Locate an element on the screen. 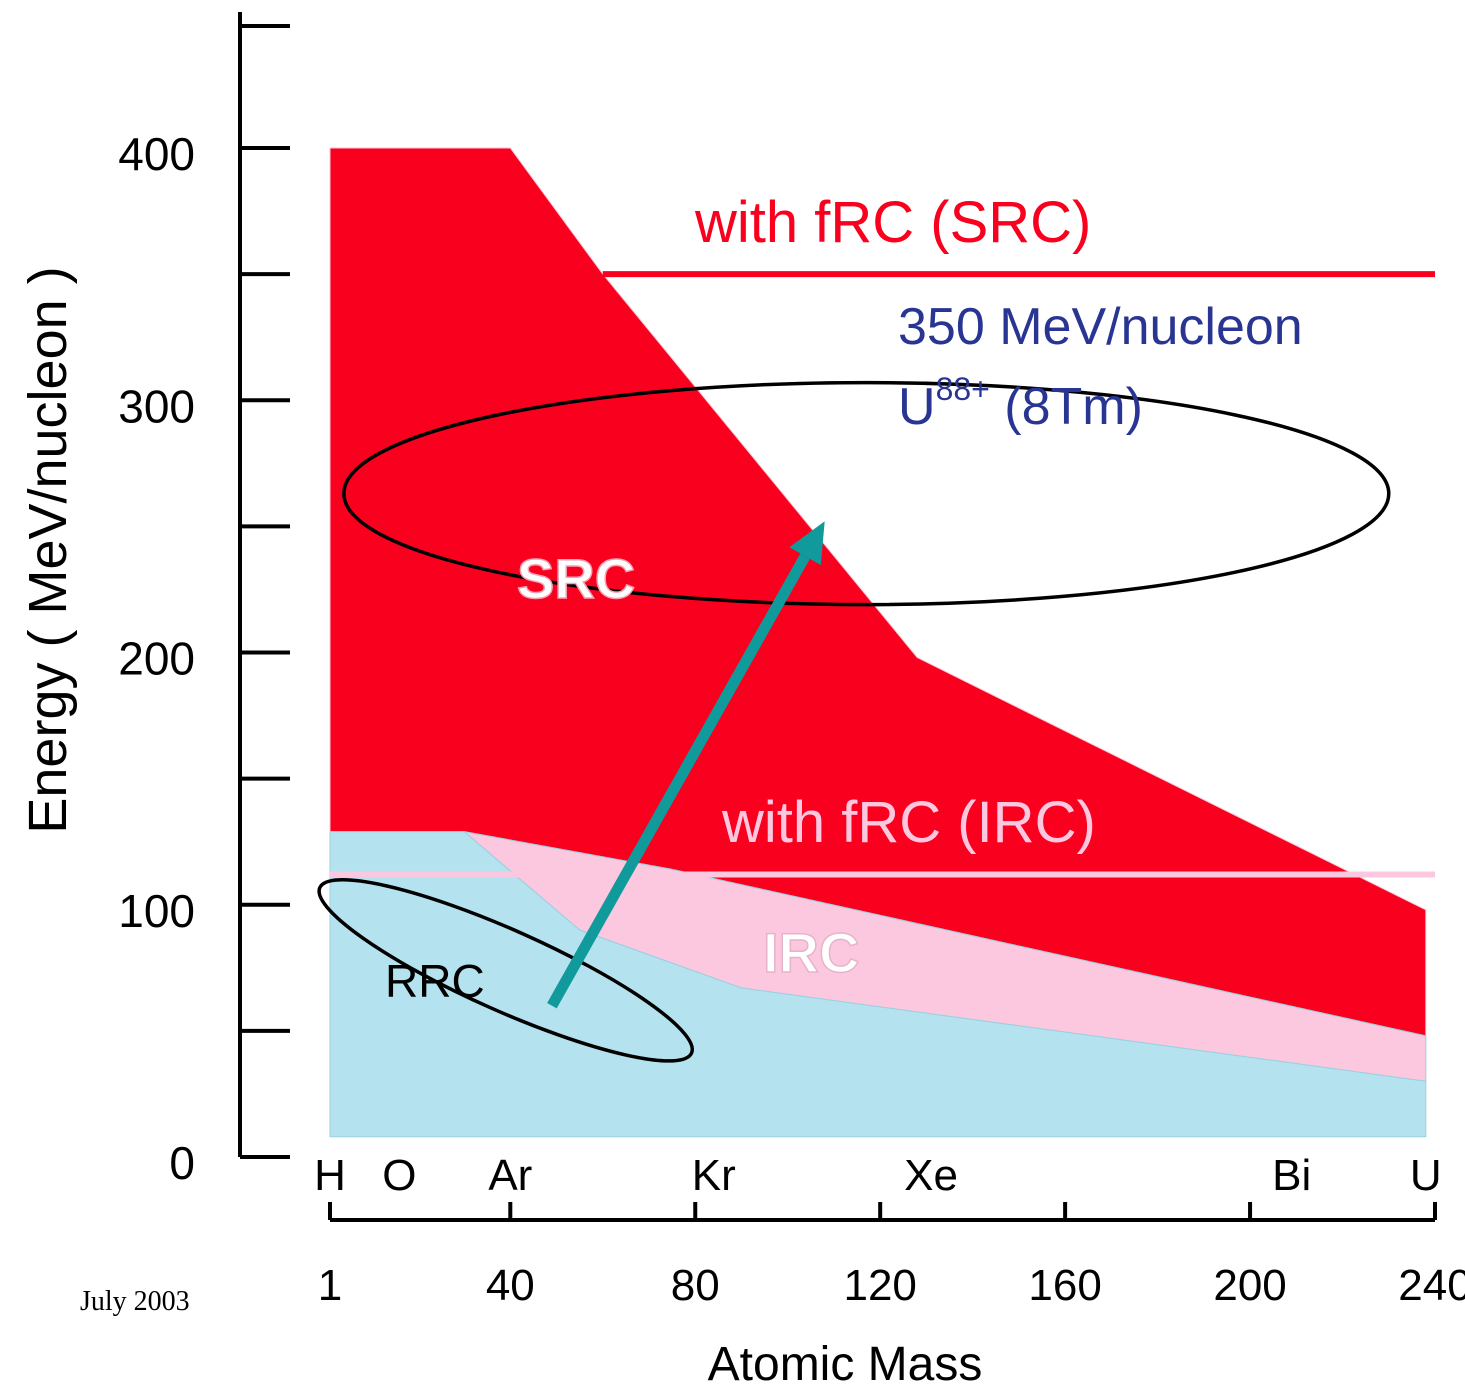  ellipse-rrc-region is located at coordinates (506, 970).